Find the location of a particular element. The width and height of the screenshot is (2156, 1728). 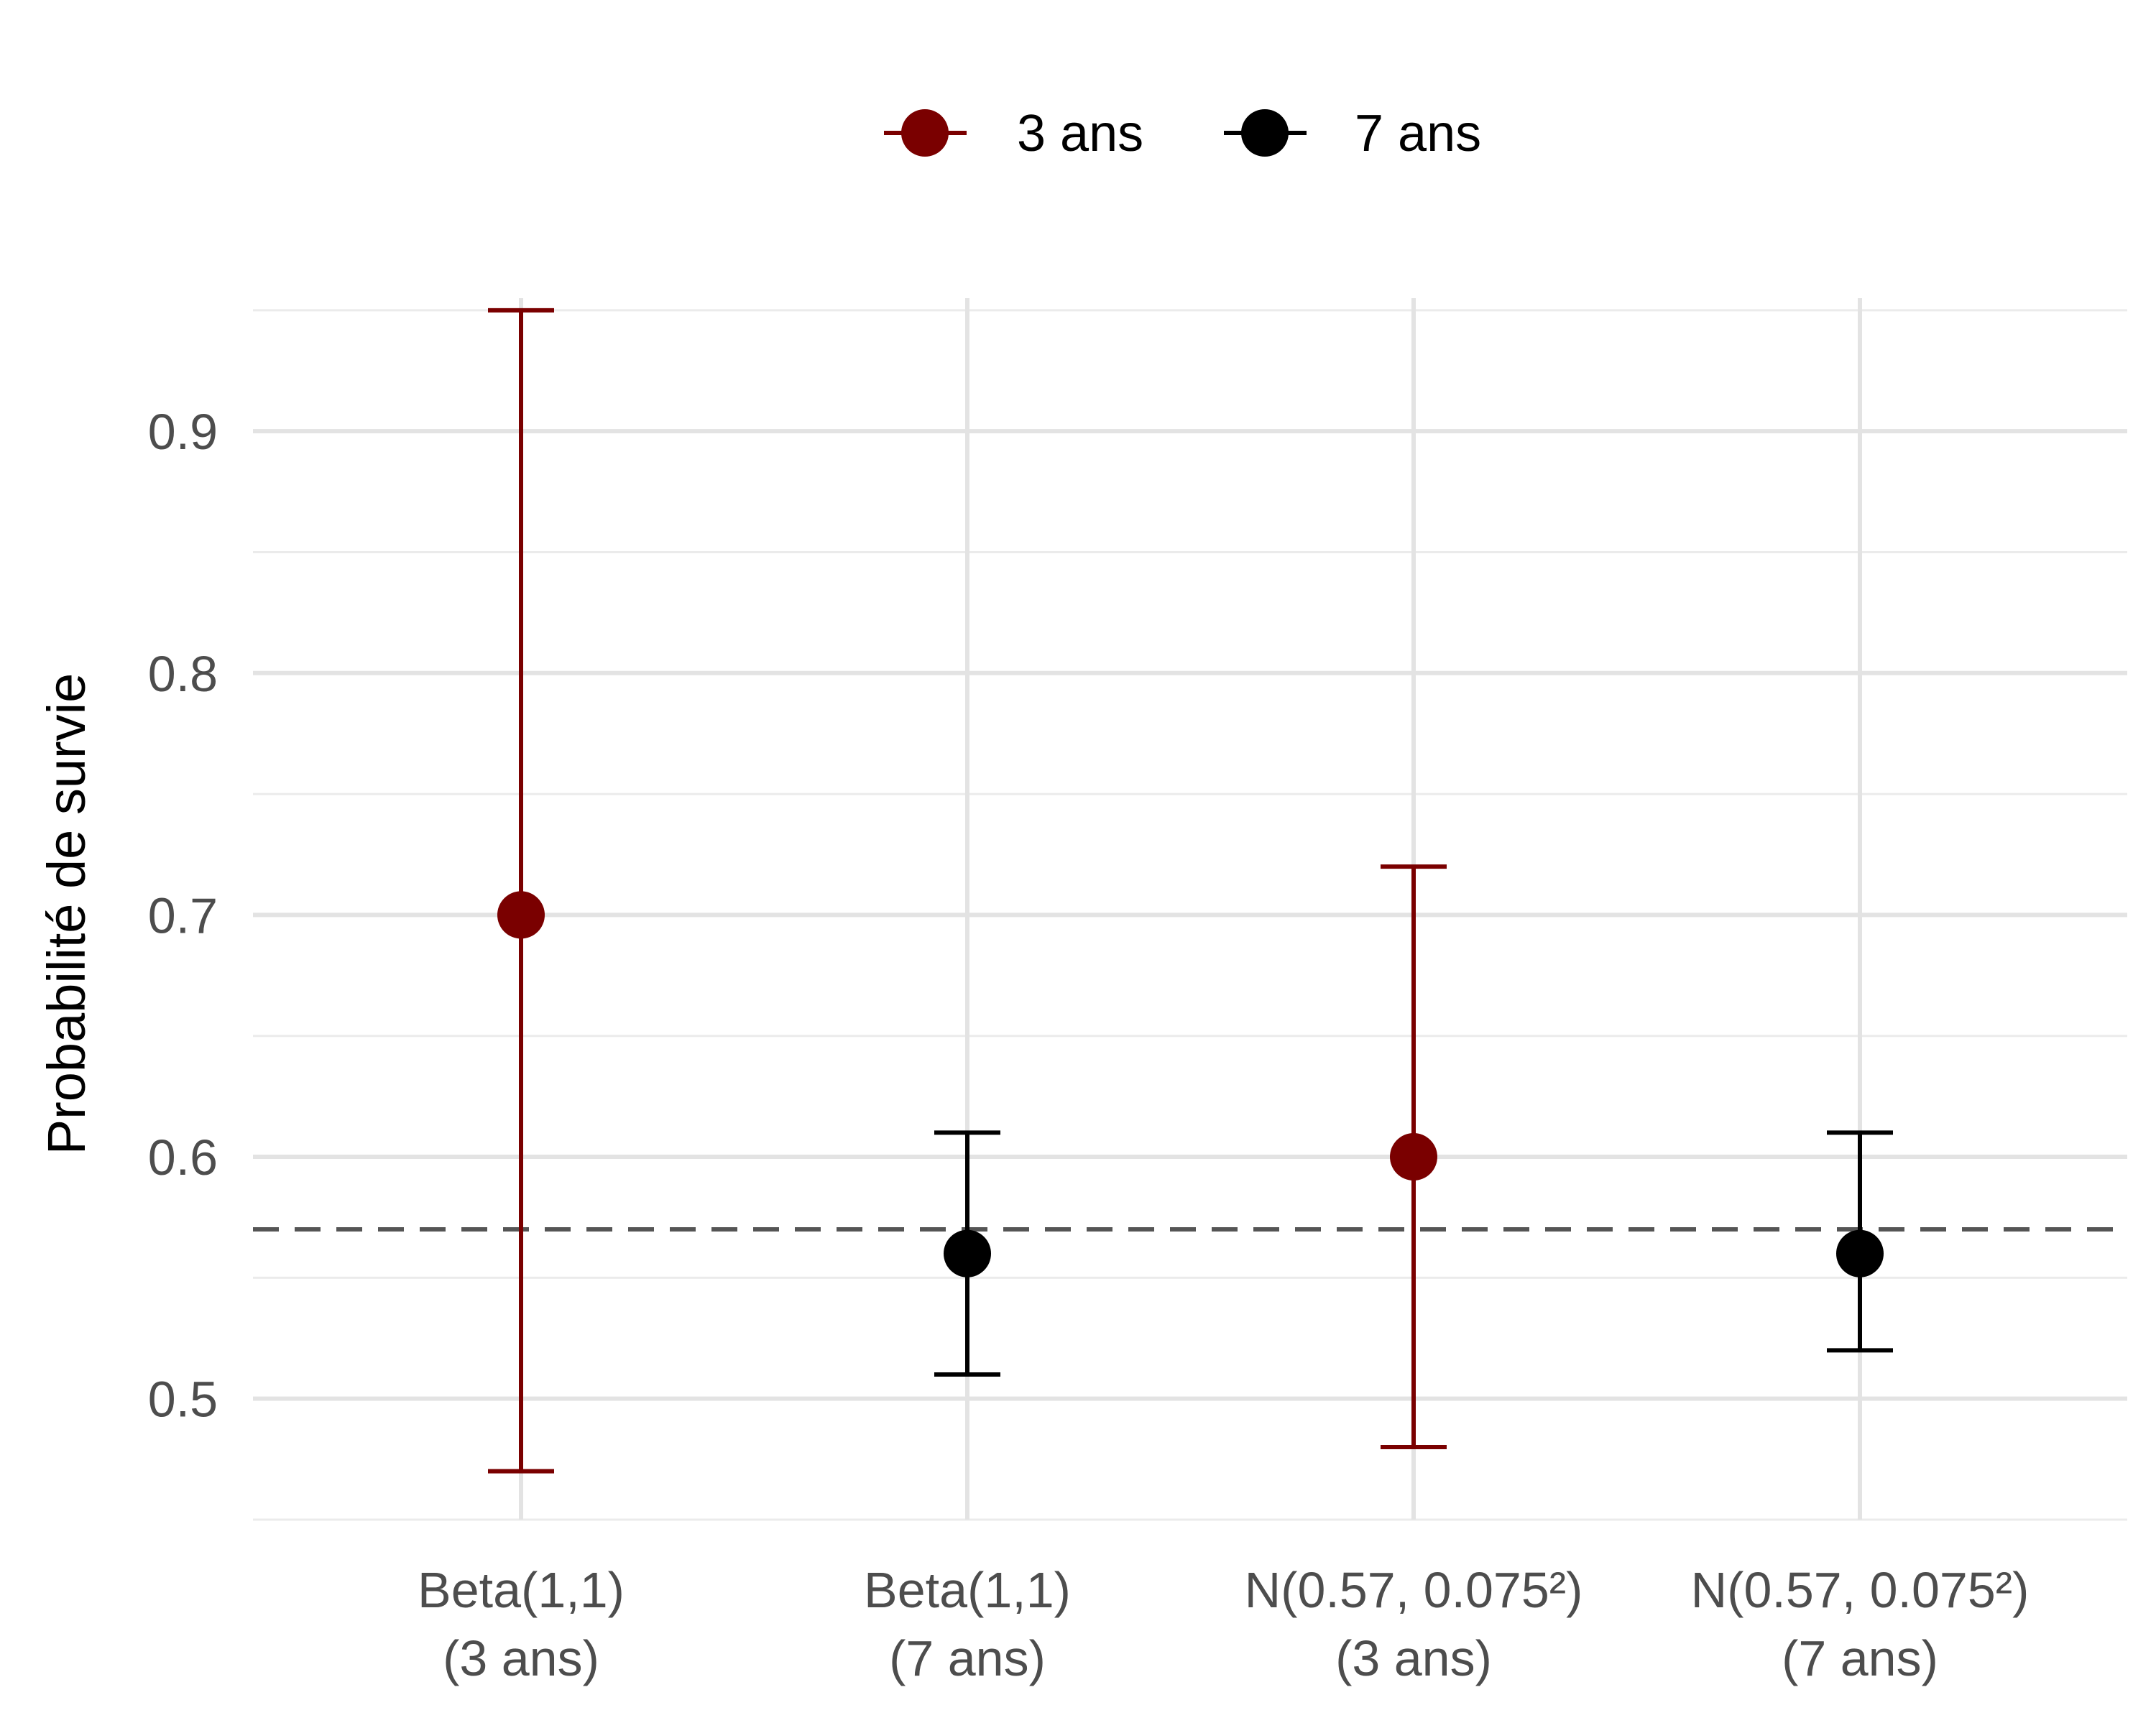

y-axis-label: Probabilité de survie is located at coordinates (66, 914).